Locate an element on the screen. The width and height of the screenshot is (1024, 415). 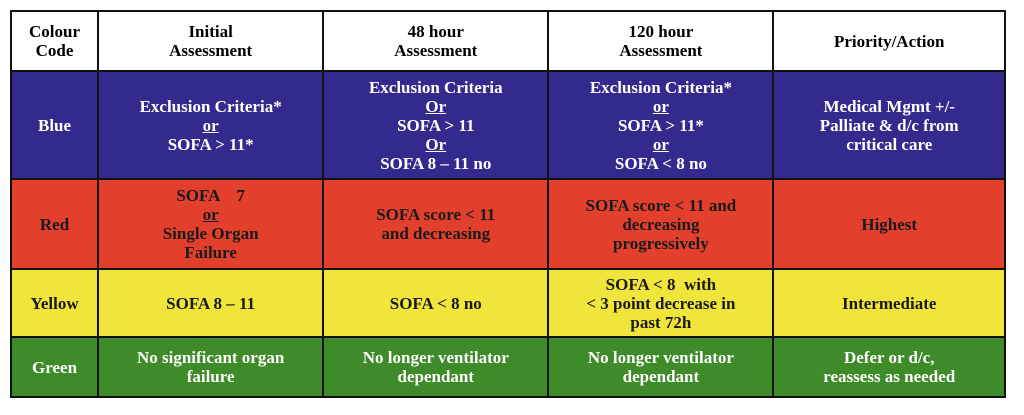
cell-line: Medical Mgmt +/- is located at coordinates (889, 106).